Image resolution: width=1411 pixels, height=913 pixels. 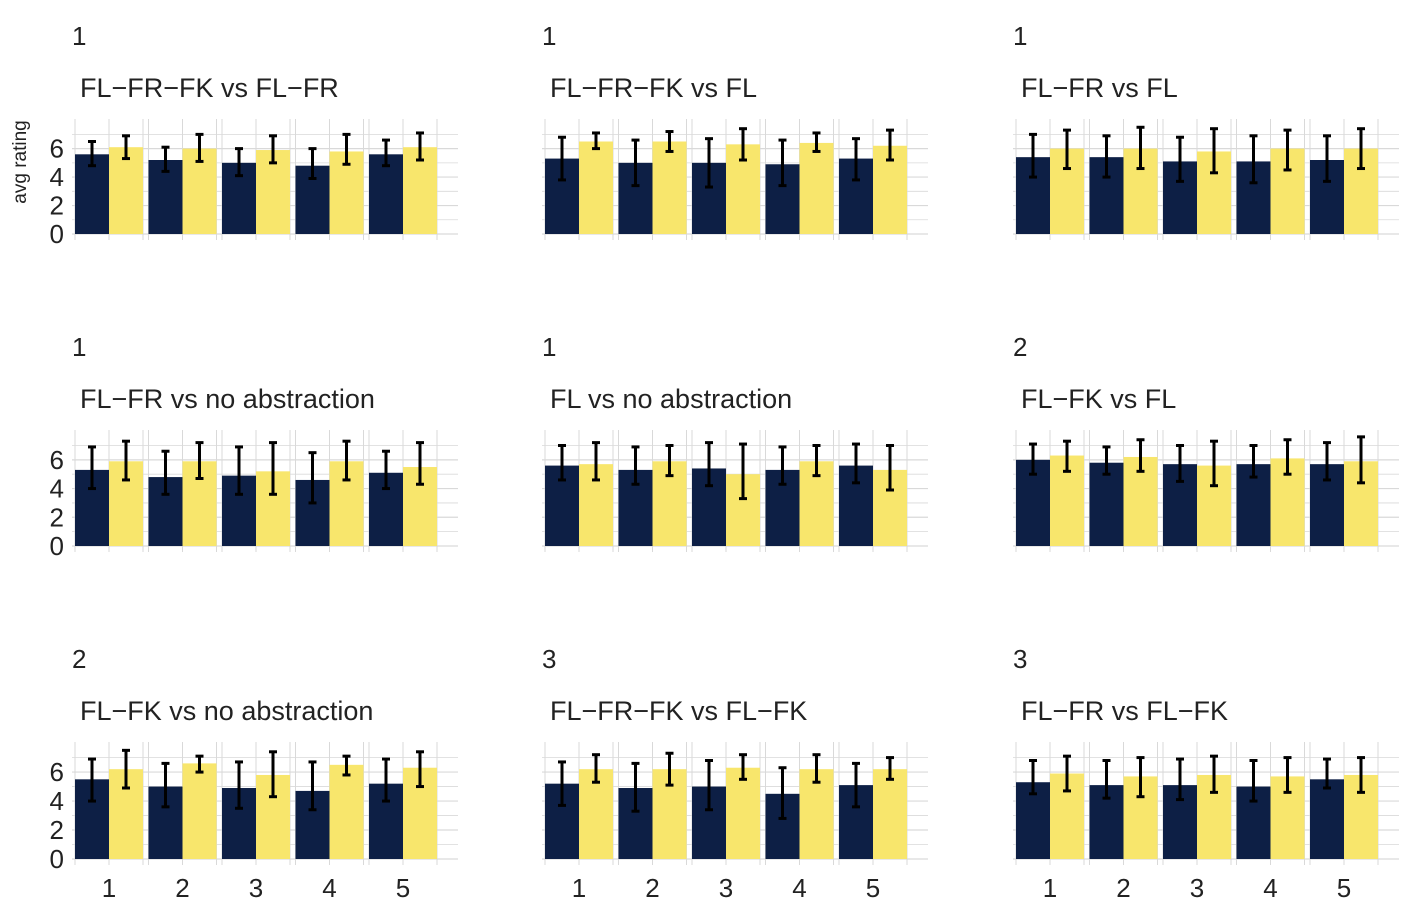 What do you see at coordinates (227, 399) in the screenshot?
I see `panel-title: FL−FR vs no abstraction` at bounding box center [227, 399].